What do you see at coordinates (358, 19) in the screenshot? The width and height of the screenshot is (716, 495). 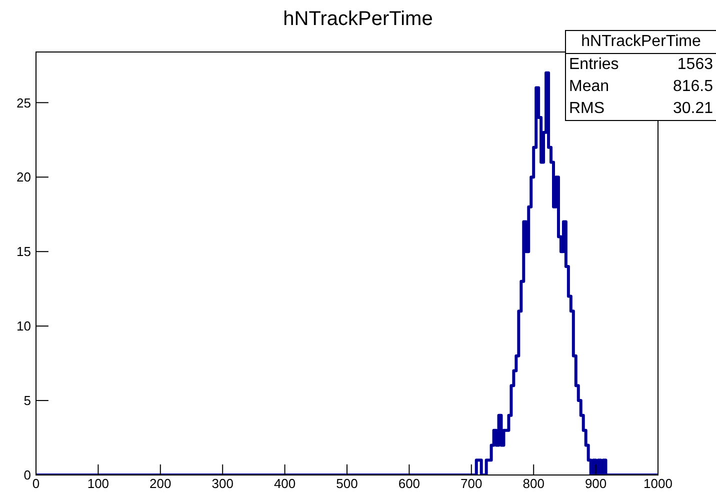 I see `chart-title: hNTrackPerTime` at bounding box center [358, 19].